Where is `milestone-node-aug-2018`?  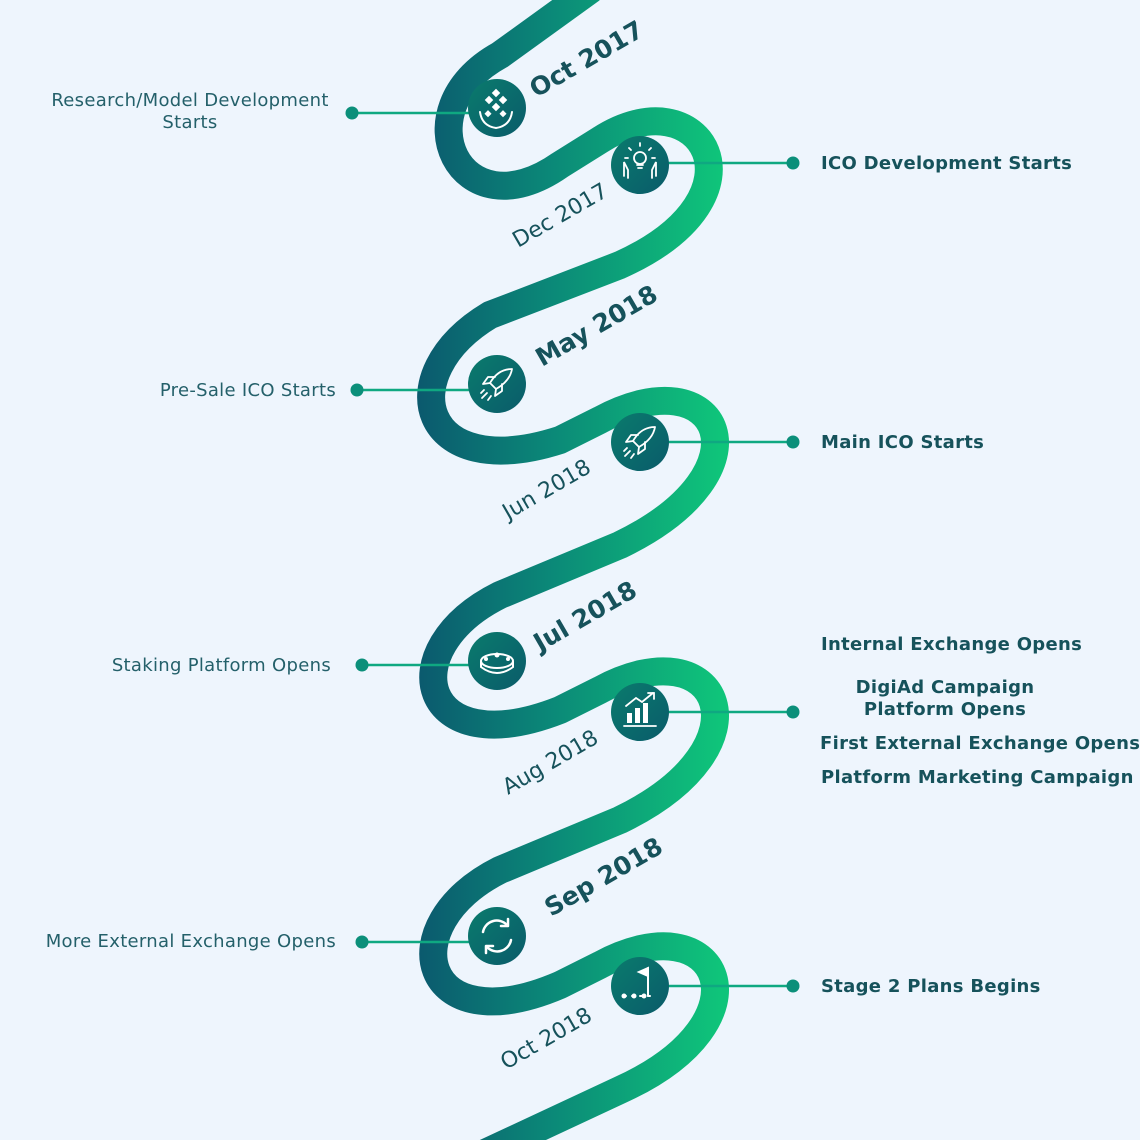 milestone-node-aug-2018 is located at coordinates (640, 712).